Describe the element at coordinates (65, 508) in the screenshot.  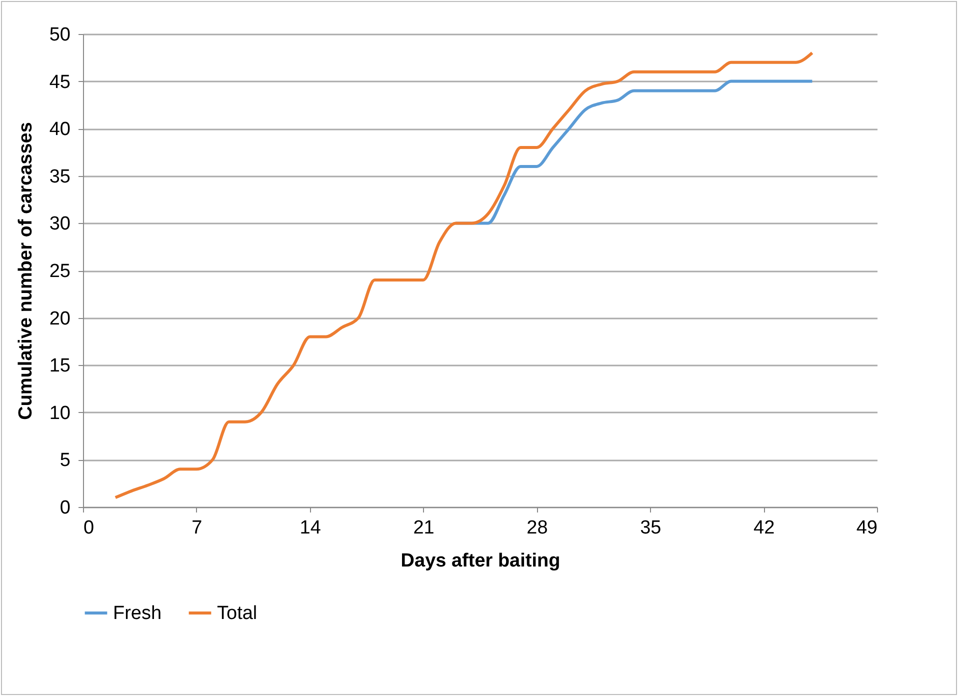
I see `y-tick-label: 0` at that location.